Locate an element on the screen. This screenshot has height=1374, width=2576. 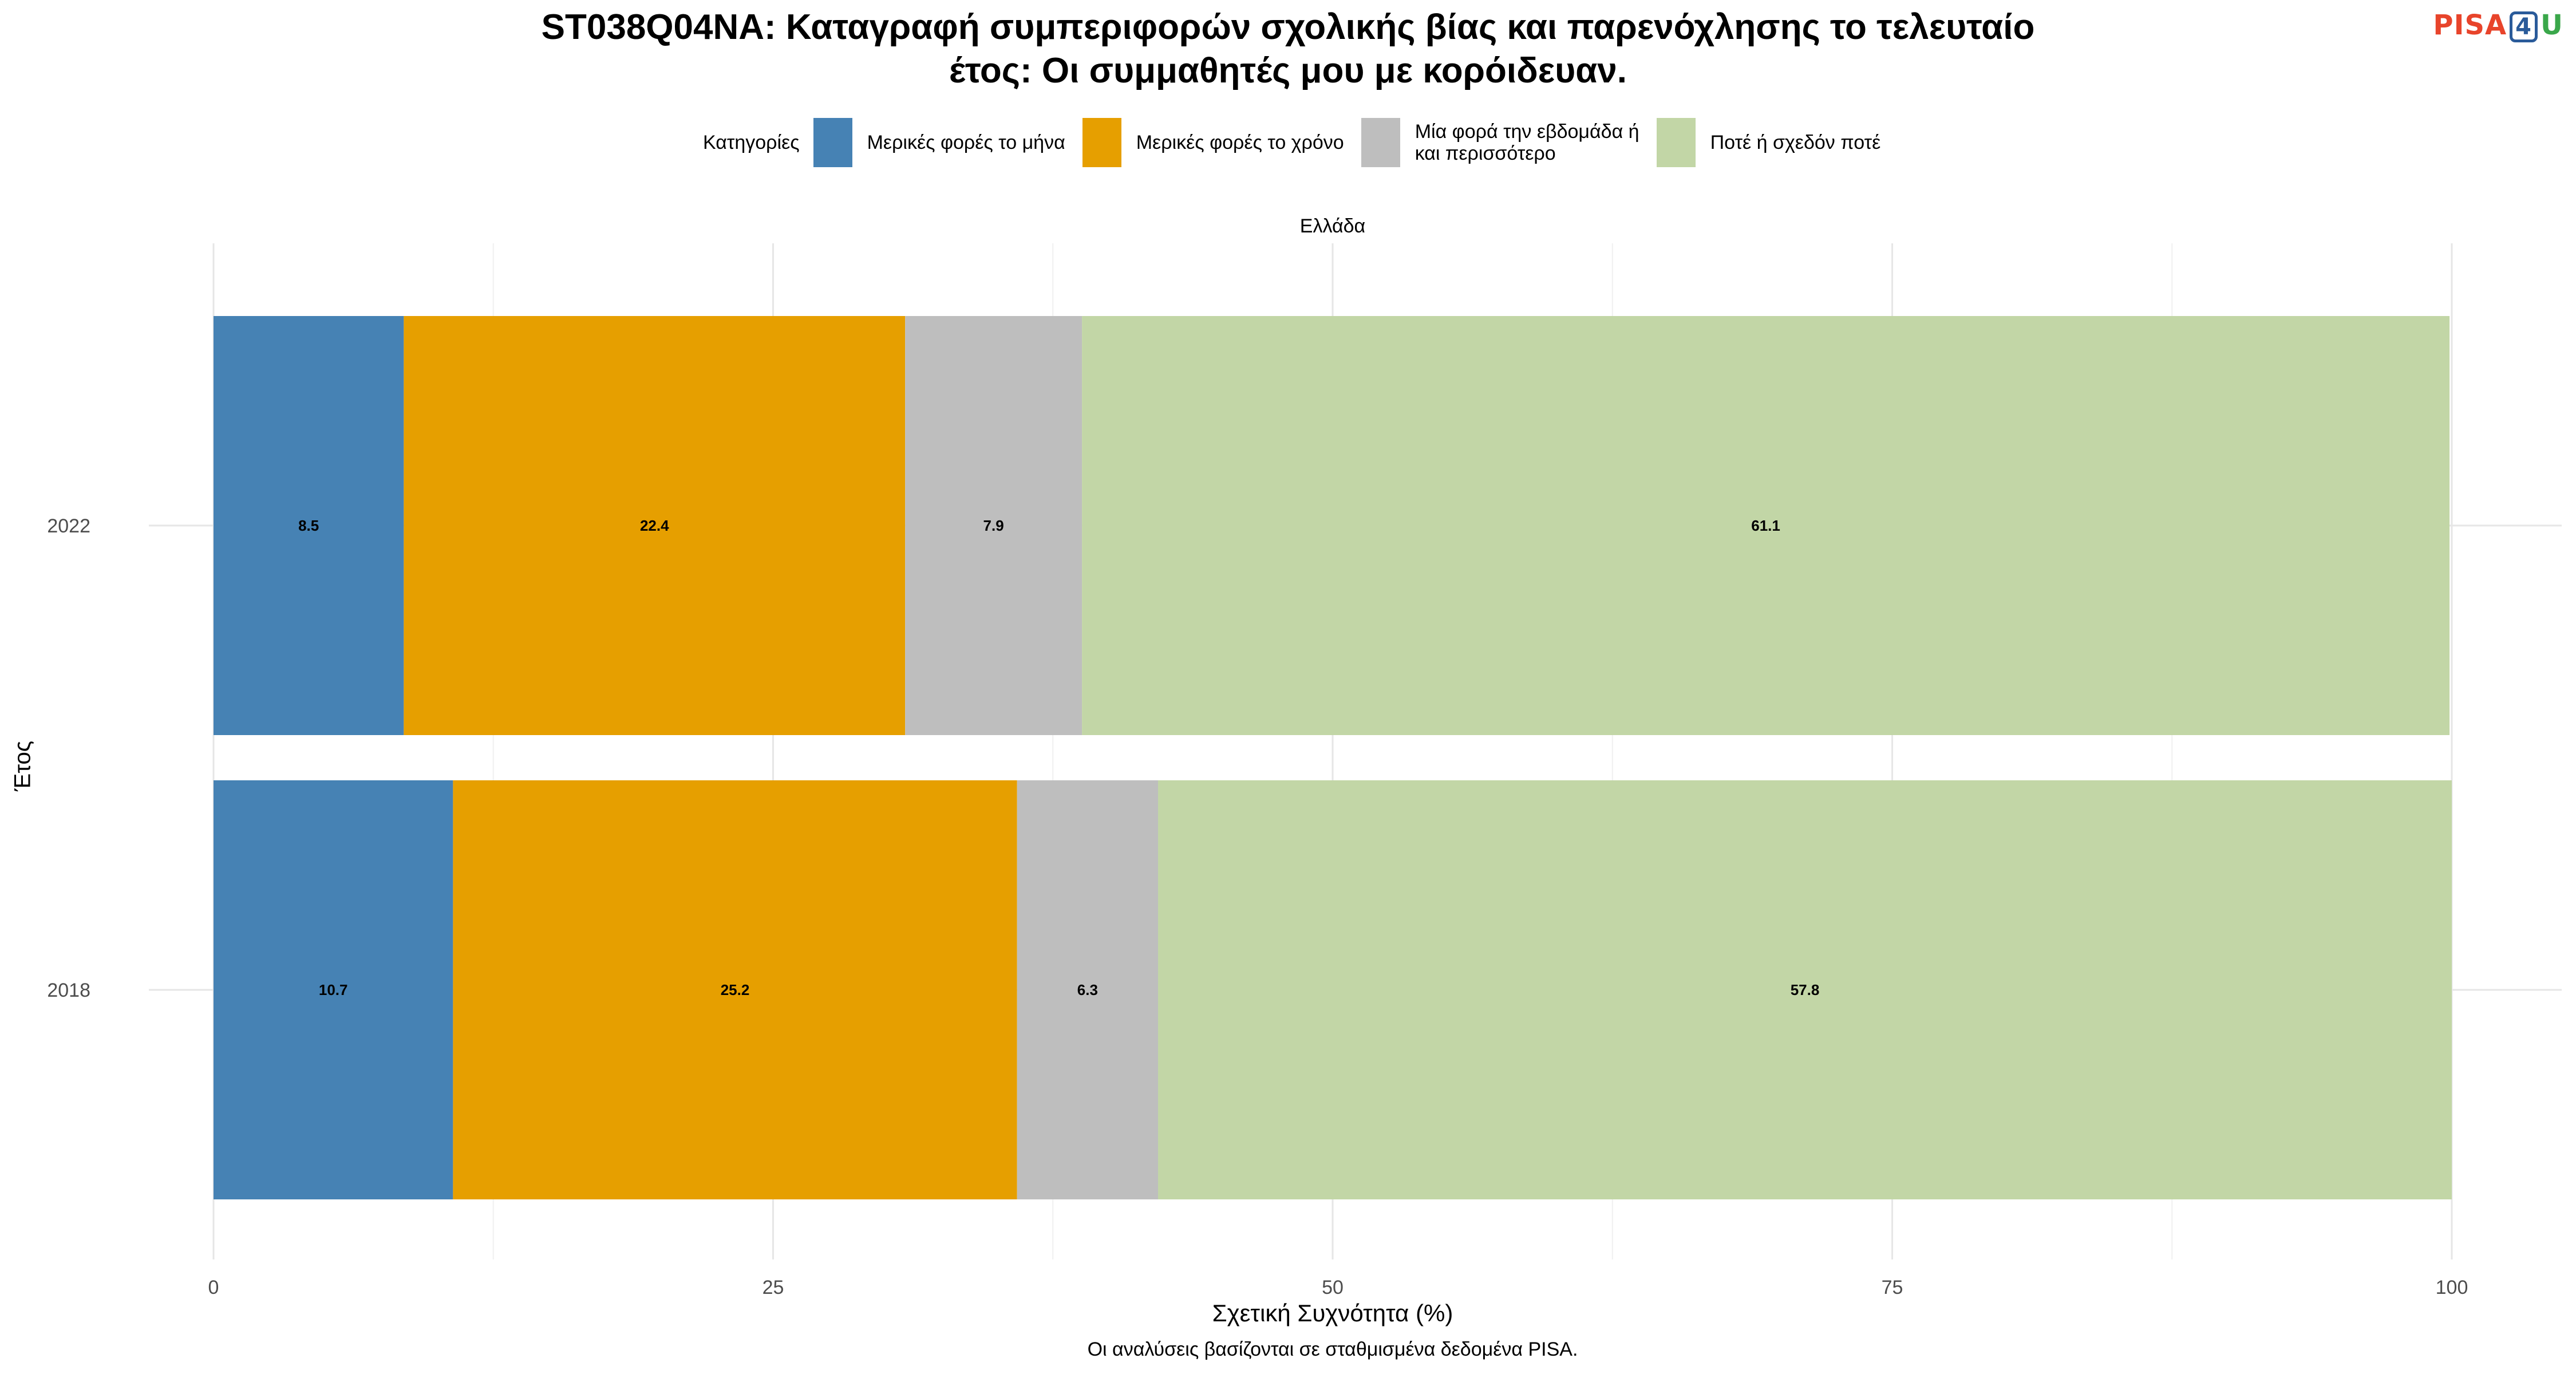
data-label: 22.4 is located at coordinates (654, 525).